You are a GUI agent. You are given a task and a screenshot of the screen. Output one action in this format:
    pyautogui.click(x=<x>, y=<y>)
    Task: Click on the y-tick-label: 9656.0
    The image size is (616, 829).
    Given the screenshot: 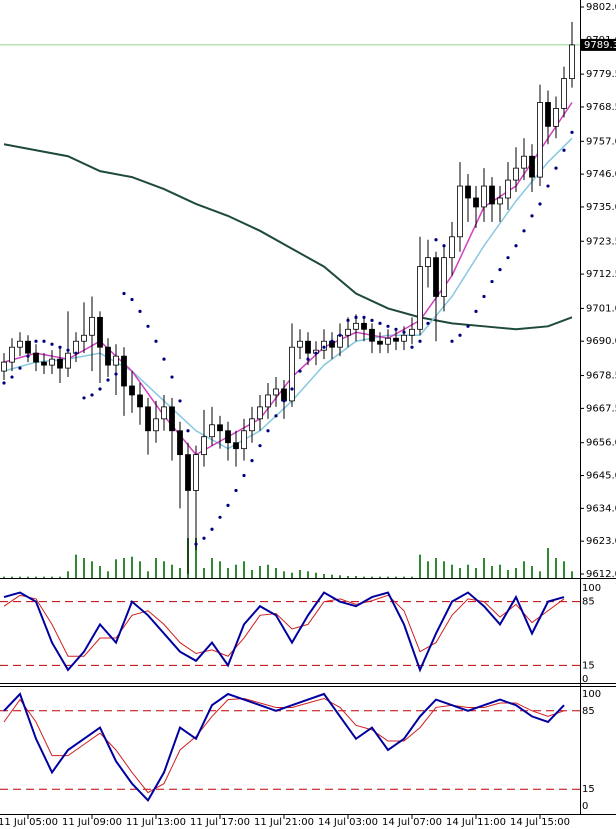 What is the action you would take?
    pyautogui.click(x=601, y=443)
    